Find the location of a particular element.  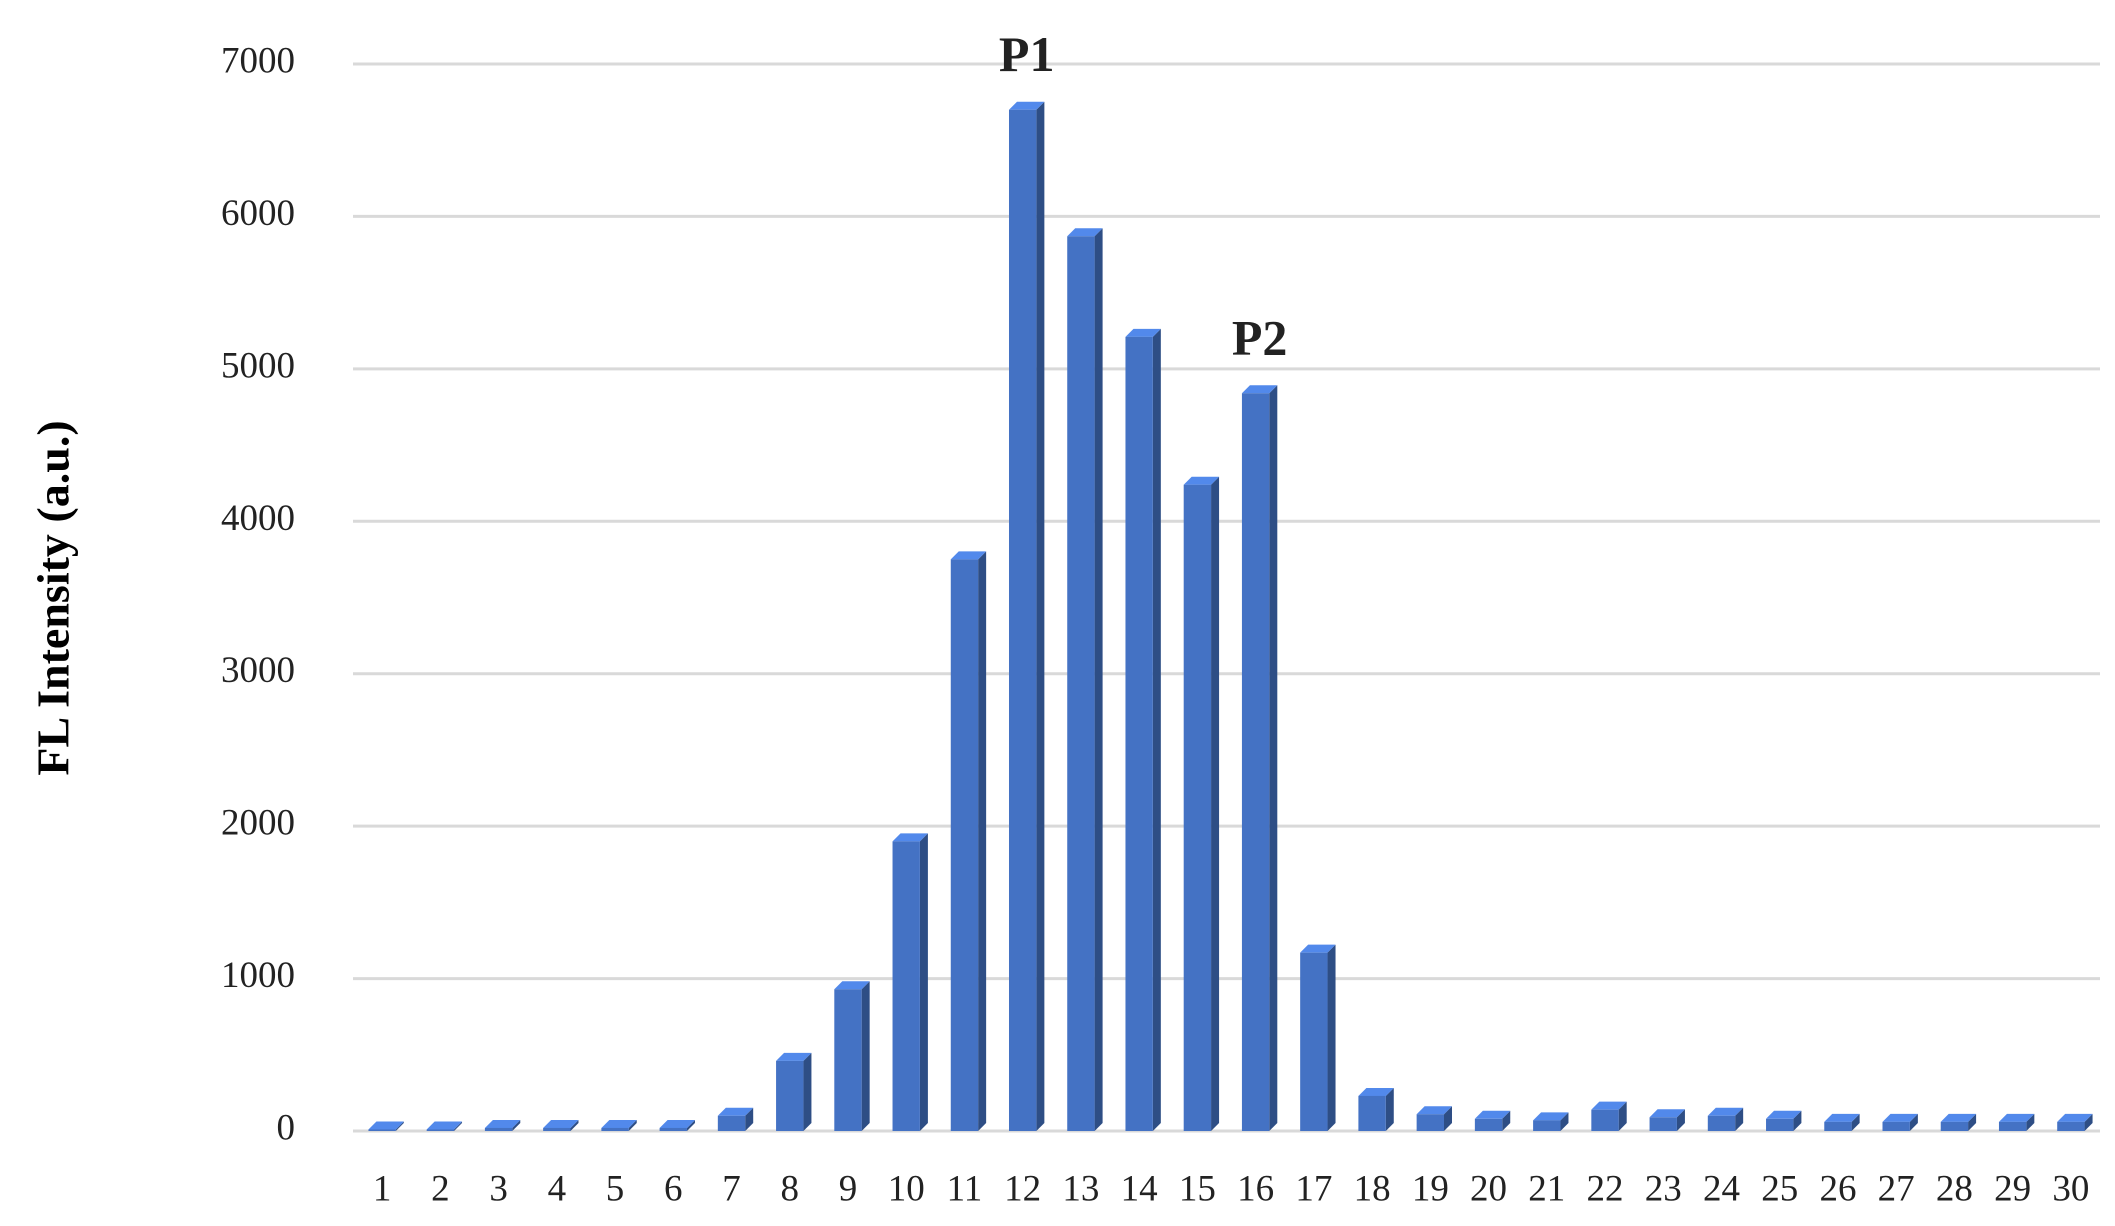

x-tick-label: 23 is located at coordinates (1663, 1188).